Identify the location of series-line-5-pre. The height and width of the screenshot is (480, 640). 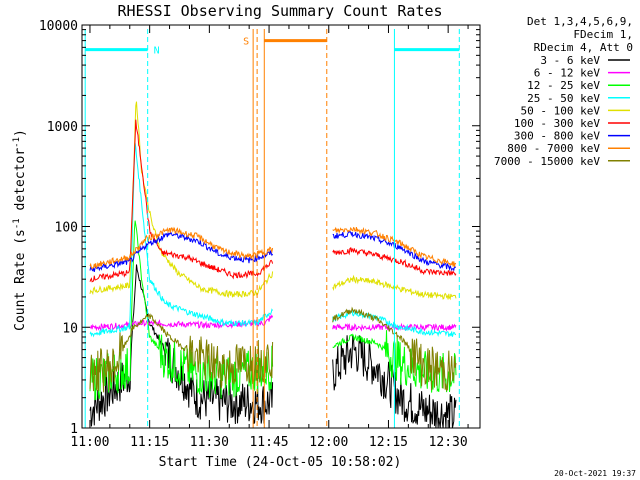
(181, 201).